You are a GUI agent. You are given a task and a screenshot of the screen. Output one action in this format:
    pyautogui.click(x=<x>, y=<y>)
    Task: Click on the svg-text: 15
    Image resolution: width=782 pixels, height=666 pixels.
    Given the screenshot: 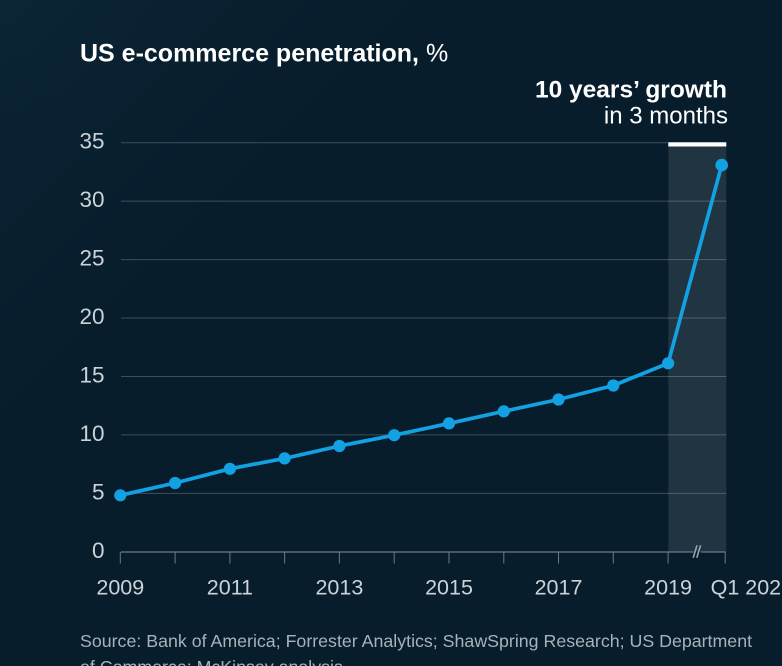 What is the action you would take?
    pyautogui.click(x=91, y=375)
    